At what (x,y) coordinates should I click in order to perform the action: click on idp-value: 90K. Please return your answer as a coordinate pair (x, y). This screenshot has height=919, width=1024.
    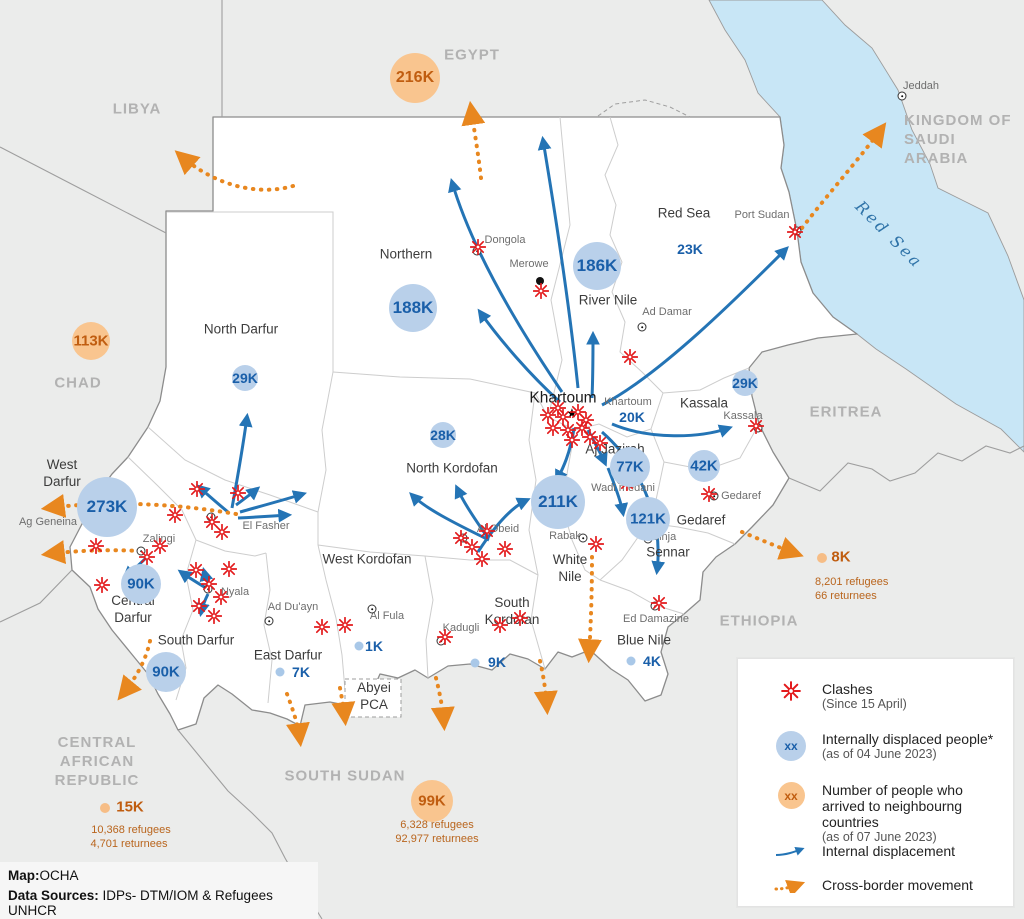
    Looking at the image, I should click on (141, 584).